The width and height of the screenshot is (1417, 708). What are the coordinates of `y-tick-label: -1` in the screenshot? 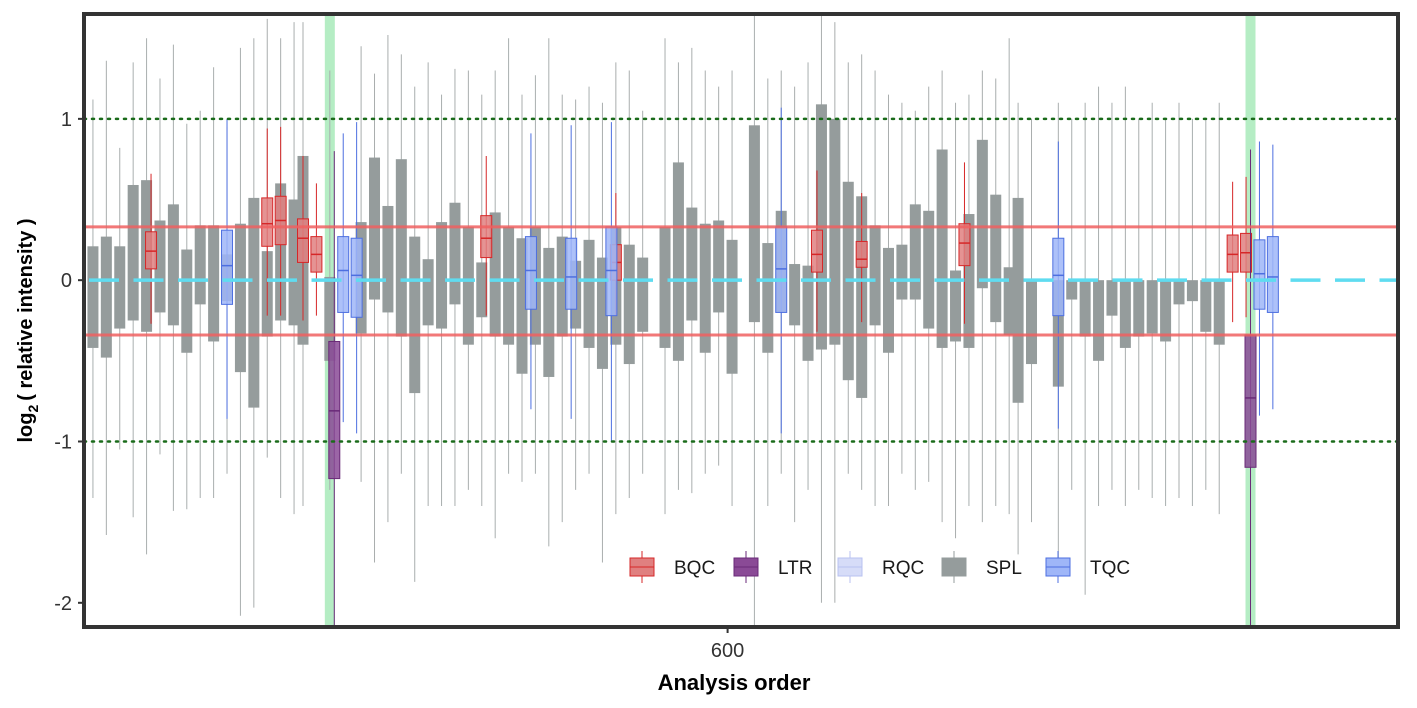 It's located at (63, 442).